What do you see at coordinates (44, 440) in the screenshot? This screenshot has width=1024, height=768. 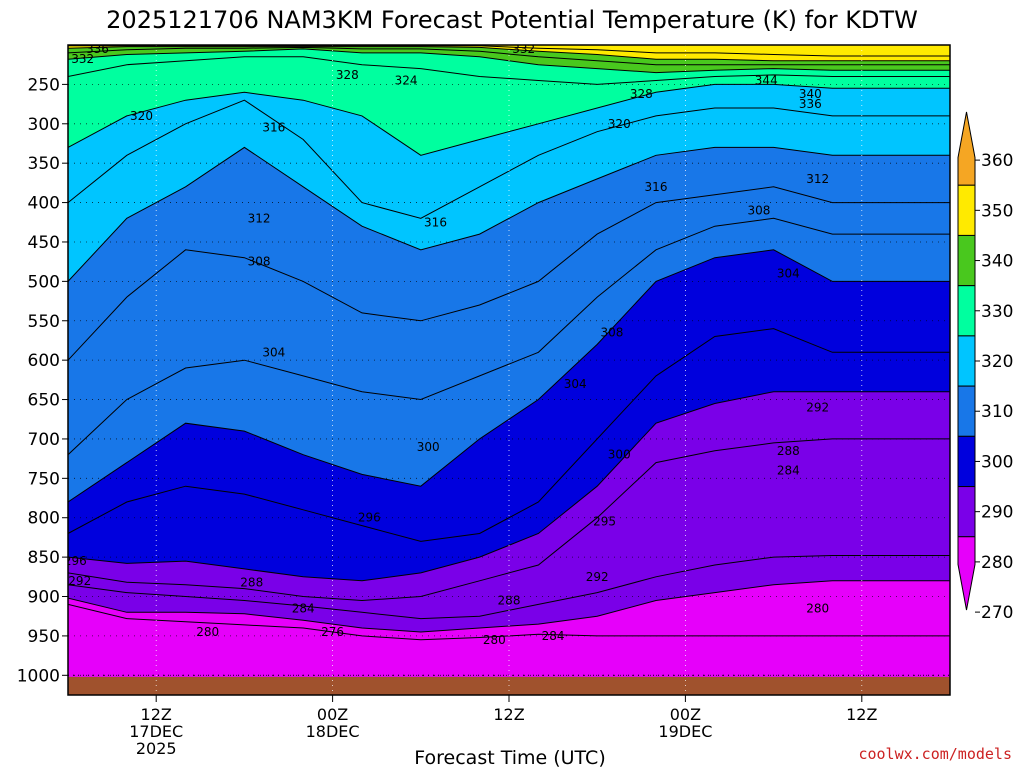 I see `y-tick-label: 700` at bounding box center [44, 440].